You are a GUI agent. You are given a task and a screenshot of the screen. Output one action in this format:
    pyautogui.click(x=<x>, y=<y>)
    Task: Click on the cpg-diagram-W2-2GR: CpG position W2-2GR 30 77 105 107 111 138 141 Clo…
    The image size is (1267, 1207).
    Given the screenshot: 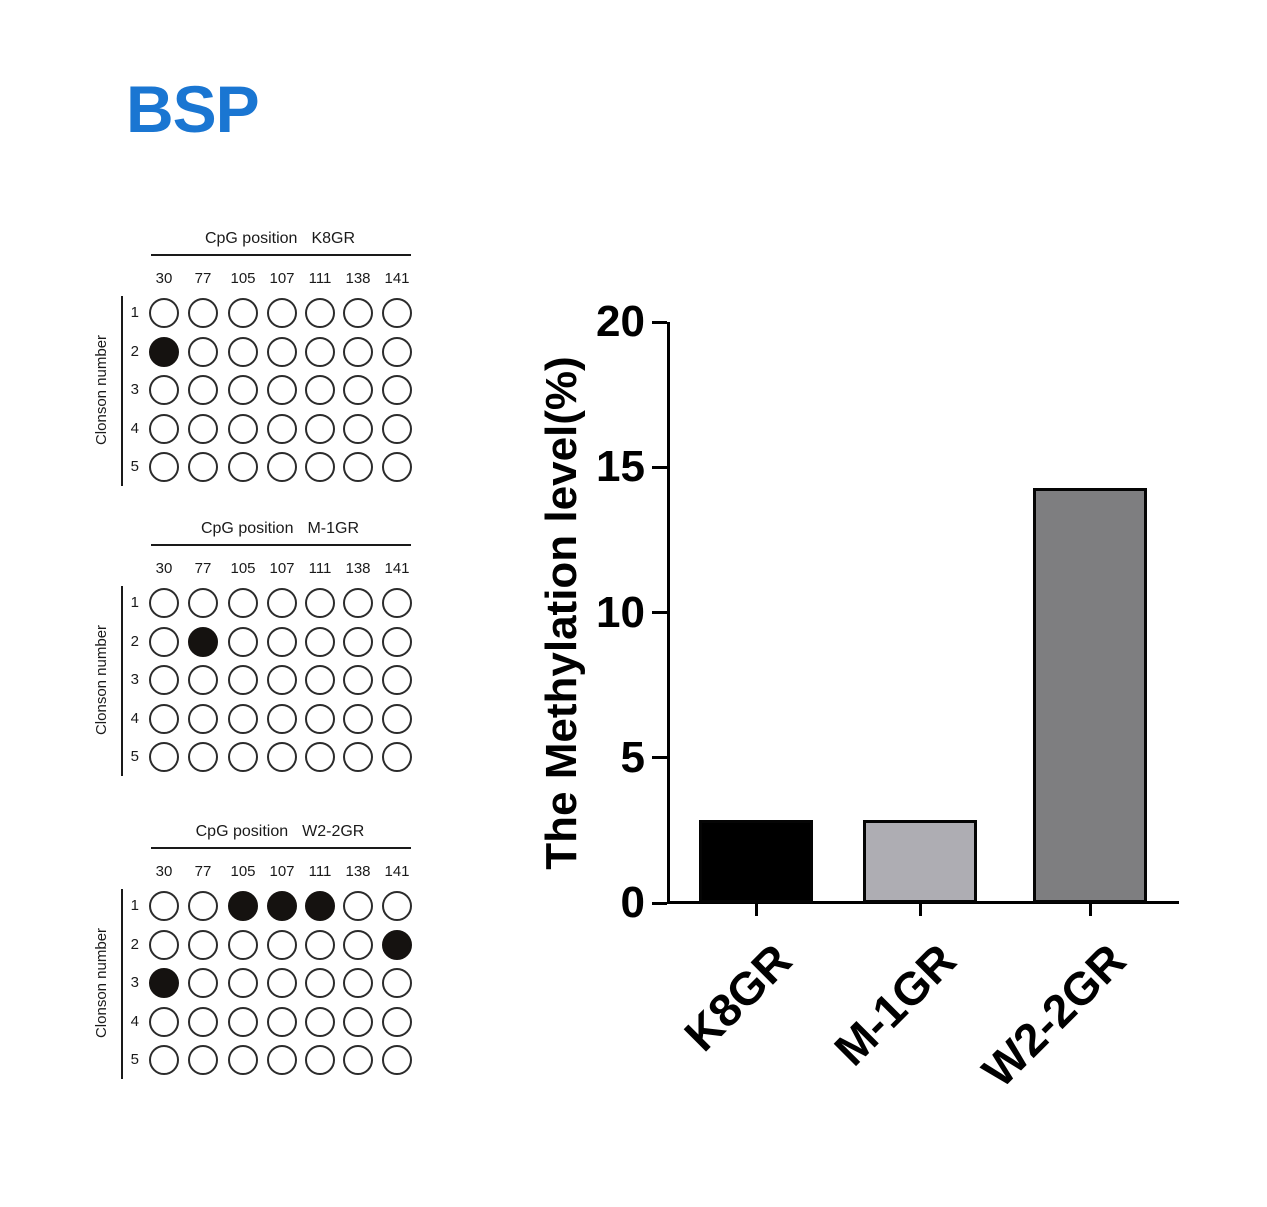 What is the action you would take?
    pyautogui.click(x=265, y=959)
    